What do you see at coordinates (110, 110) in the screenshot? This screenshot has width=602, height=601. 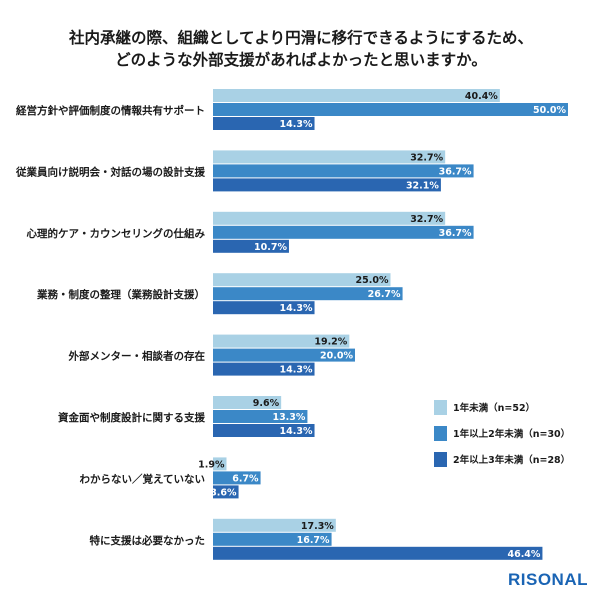 I see `category-label: 経営方針や評価制度の情報共有サポート` at bounding box center [110, 110].